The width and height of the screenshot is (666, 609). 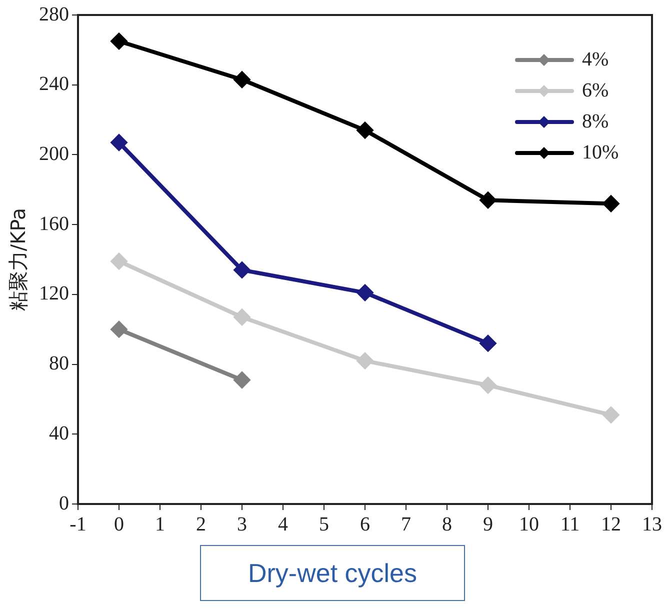 What do you see at coordinates (595, 121) in the screenshot?
I see `legend-label: 8%` at bounding box center [595, 121].